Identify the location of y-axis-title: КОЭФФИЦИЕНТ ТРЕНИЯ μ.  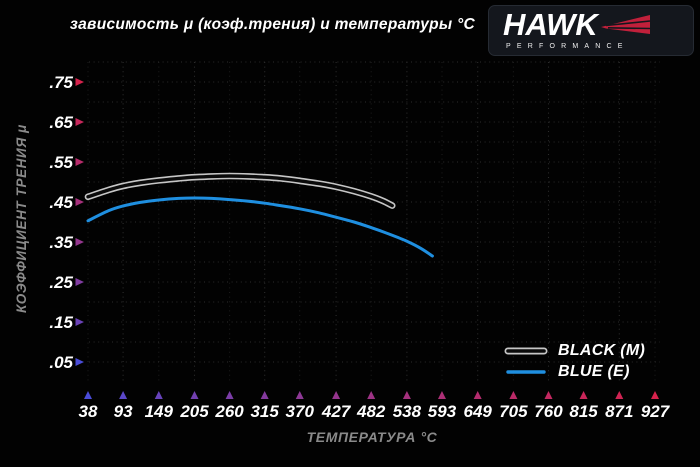
(21, 218).